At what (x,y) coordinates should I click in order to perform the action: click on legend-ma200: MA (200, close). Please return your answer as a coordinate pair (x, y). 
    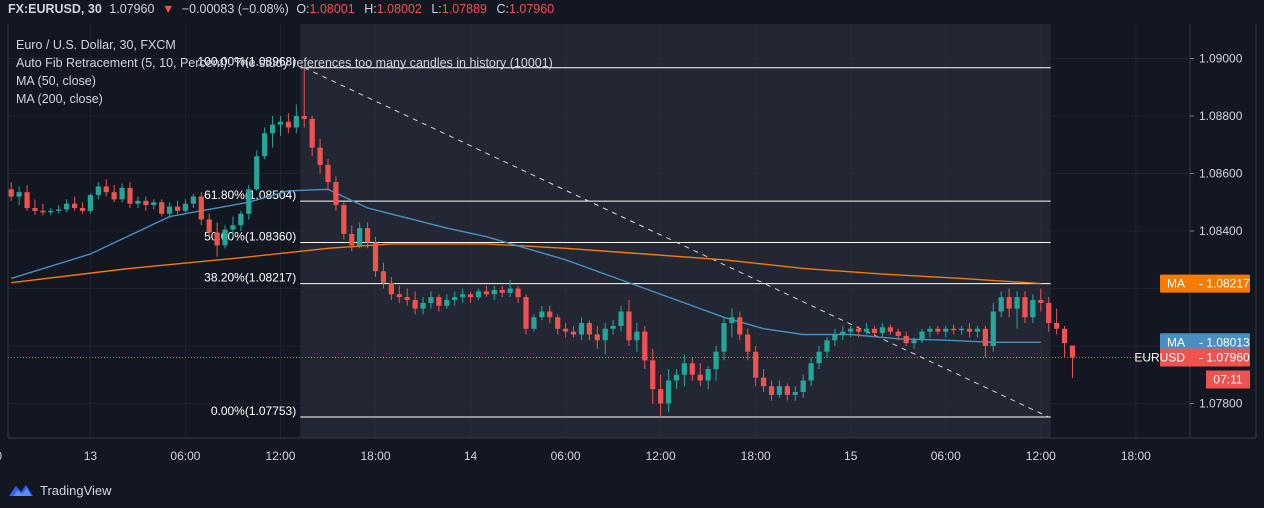
    Looking at the image, I should click on (59, 99).